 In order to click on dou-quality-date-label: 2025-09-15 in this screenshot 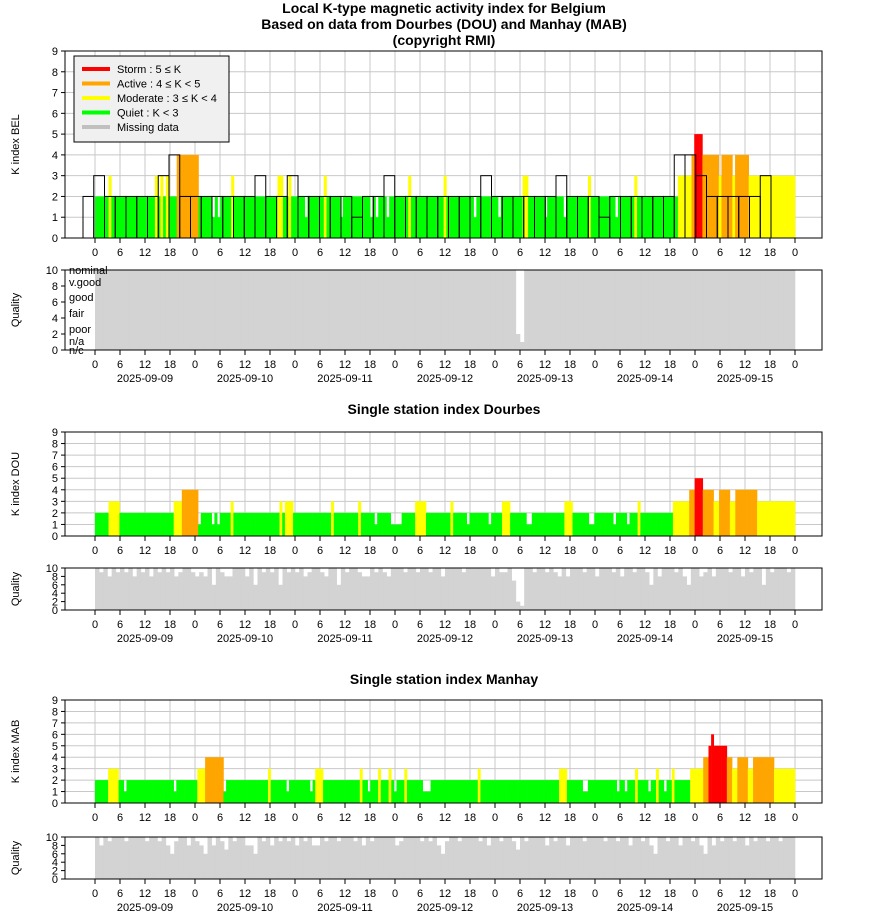, I will do `click(745, 639)`.